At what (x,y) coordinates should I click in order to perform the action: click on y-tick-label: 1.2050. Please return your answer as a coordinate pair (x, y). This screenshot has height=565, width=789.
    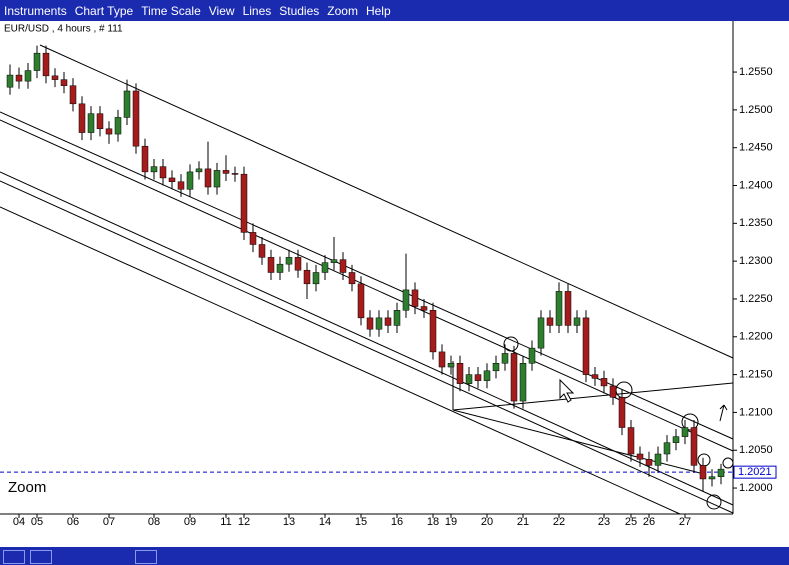
    Looking at the image, I should click on (756, 450).